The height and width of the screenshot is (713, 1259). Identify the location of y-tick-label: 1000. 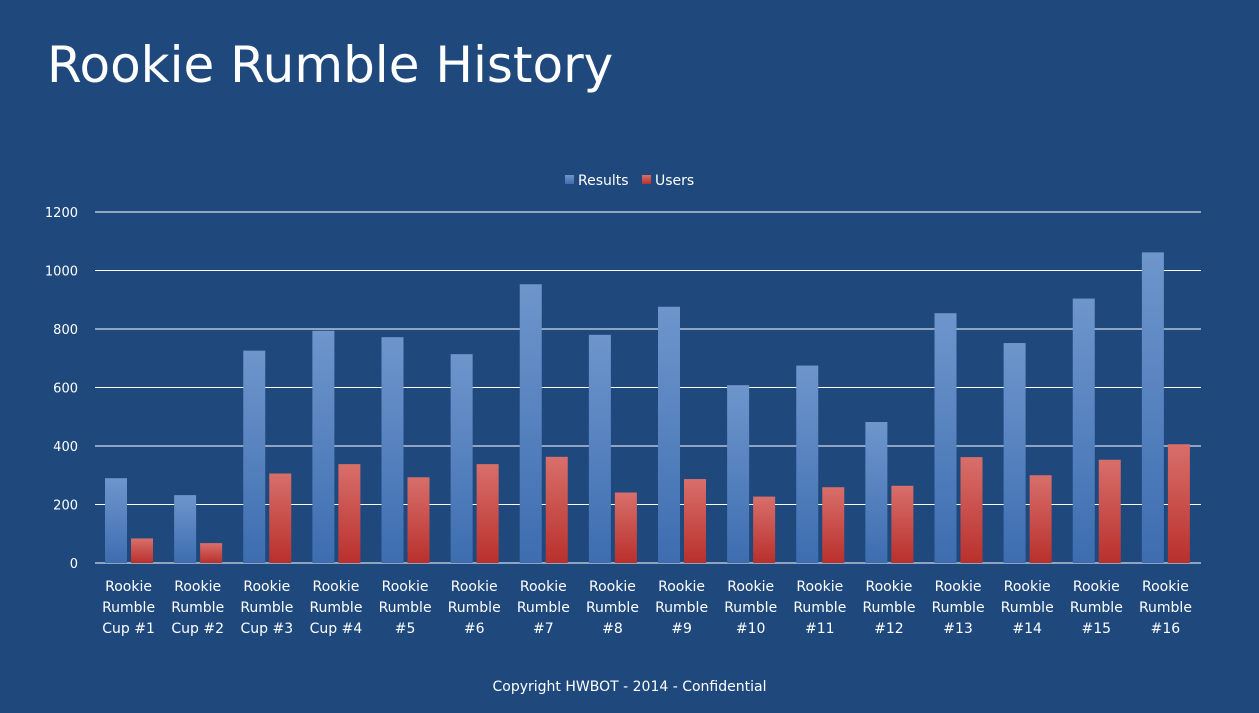
(61, 272).